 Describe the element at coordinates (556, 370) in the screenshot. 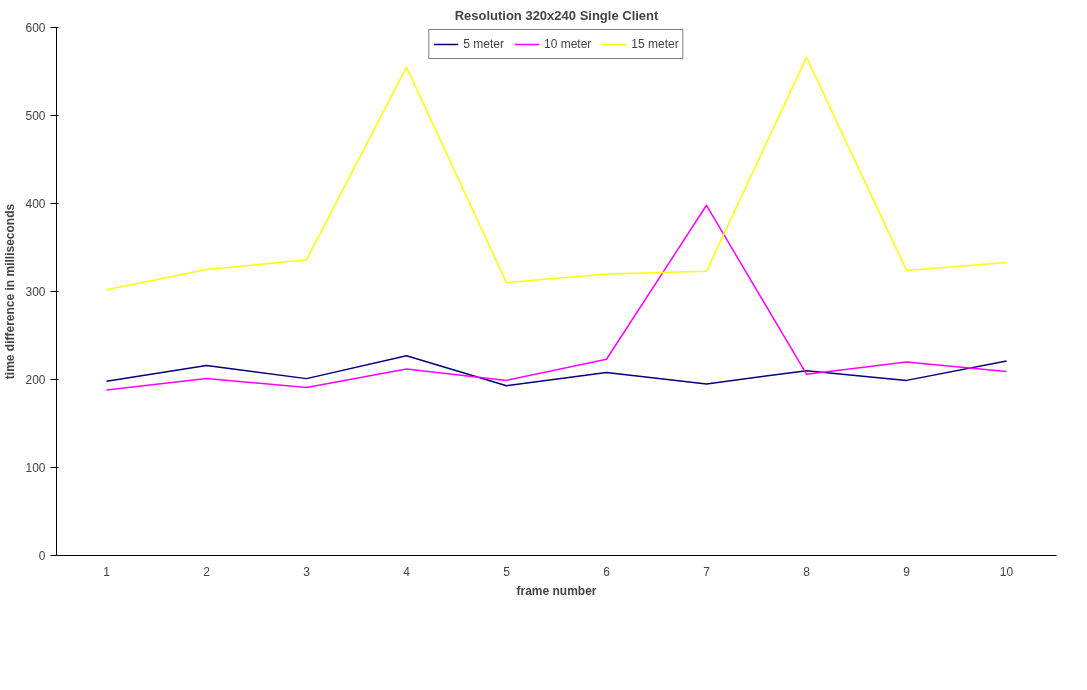

I see `line-series` at that location.